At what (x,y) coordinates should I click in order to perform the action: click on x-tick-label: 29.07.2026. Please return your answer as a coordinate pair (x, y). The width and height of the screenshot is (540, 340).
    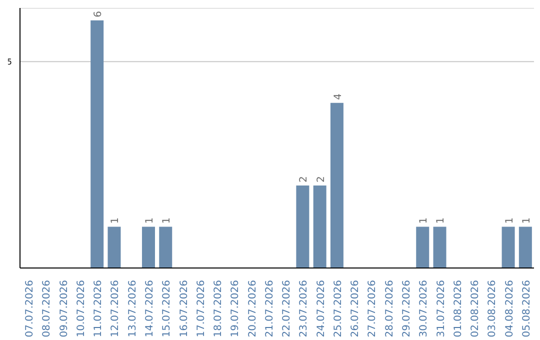
    Looking at the image, I should click on (407, 309).